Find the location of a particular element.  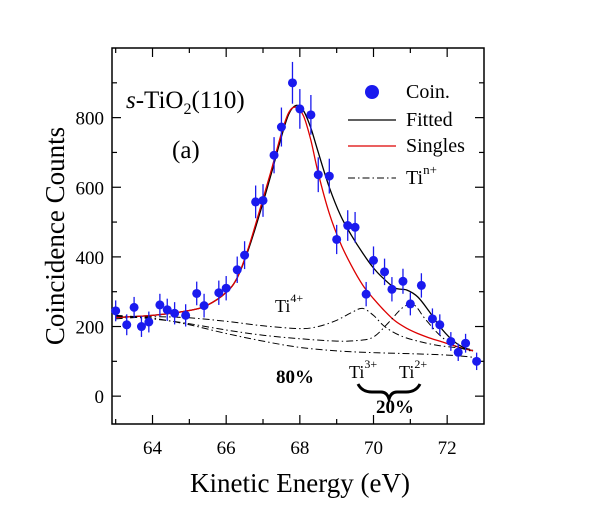

y-tick-label: 0 is located at coordinates (100, 397).